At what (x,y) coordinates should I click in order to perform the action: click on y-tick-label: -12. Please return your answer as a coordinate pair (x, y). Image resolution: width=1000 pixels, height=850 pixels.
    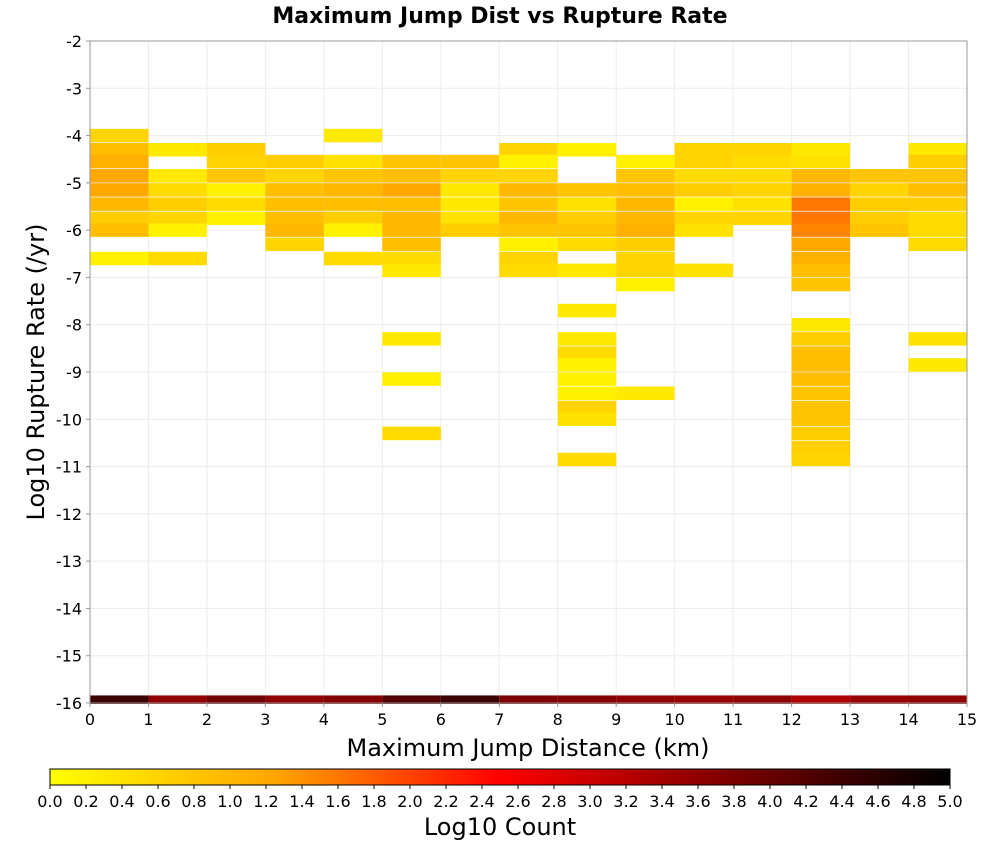
    Looking at the image, I should click on (69, 514).